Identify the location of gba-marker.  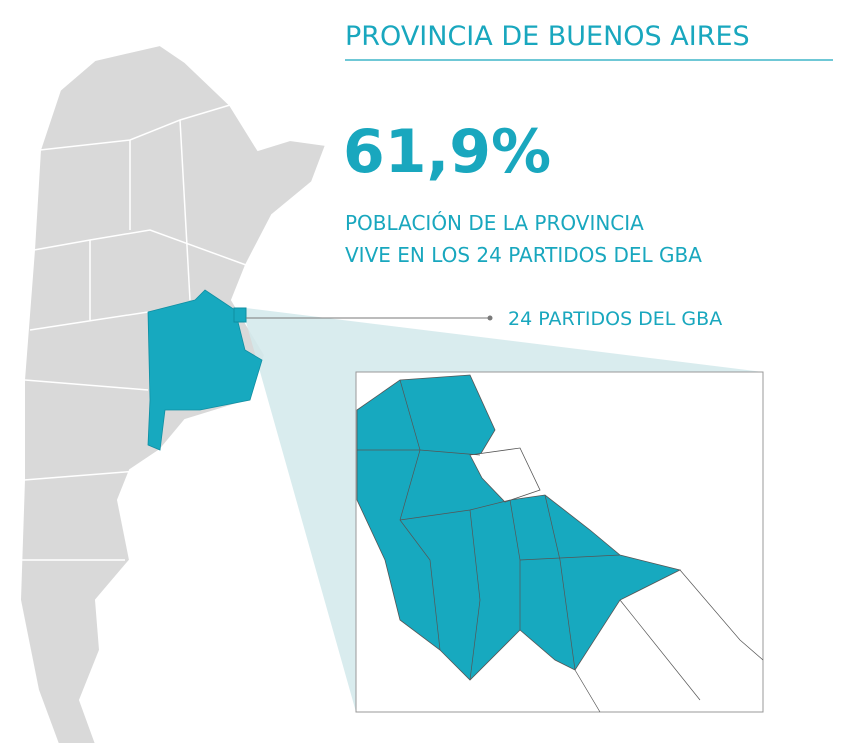
(240, 315).